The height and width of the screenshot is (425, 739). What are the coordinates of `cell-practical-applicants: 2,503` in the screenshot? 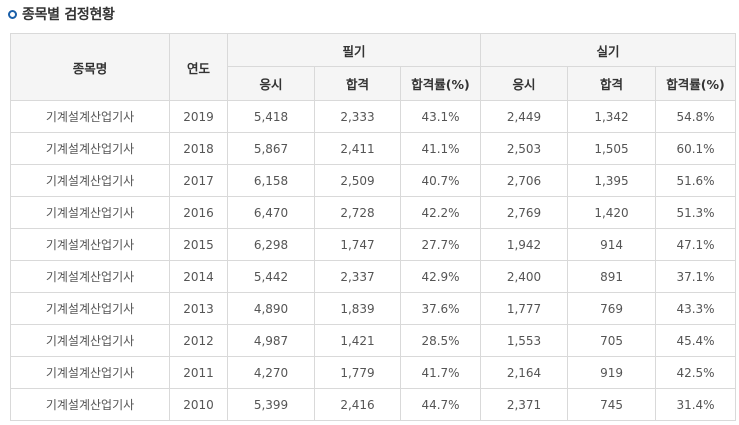 It's located at (524, 148).